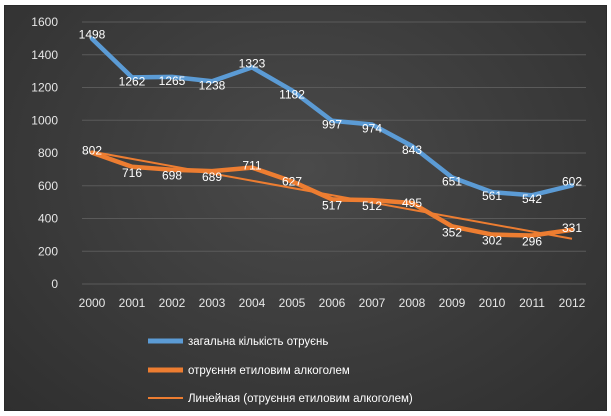 This screenshot has width=611, height=416. Describe the element at coordinates (572, 303) in the screenshot. I see `x-tick-label: 2012` at that location.